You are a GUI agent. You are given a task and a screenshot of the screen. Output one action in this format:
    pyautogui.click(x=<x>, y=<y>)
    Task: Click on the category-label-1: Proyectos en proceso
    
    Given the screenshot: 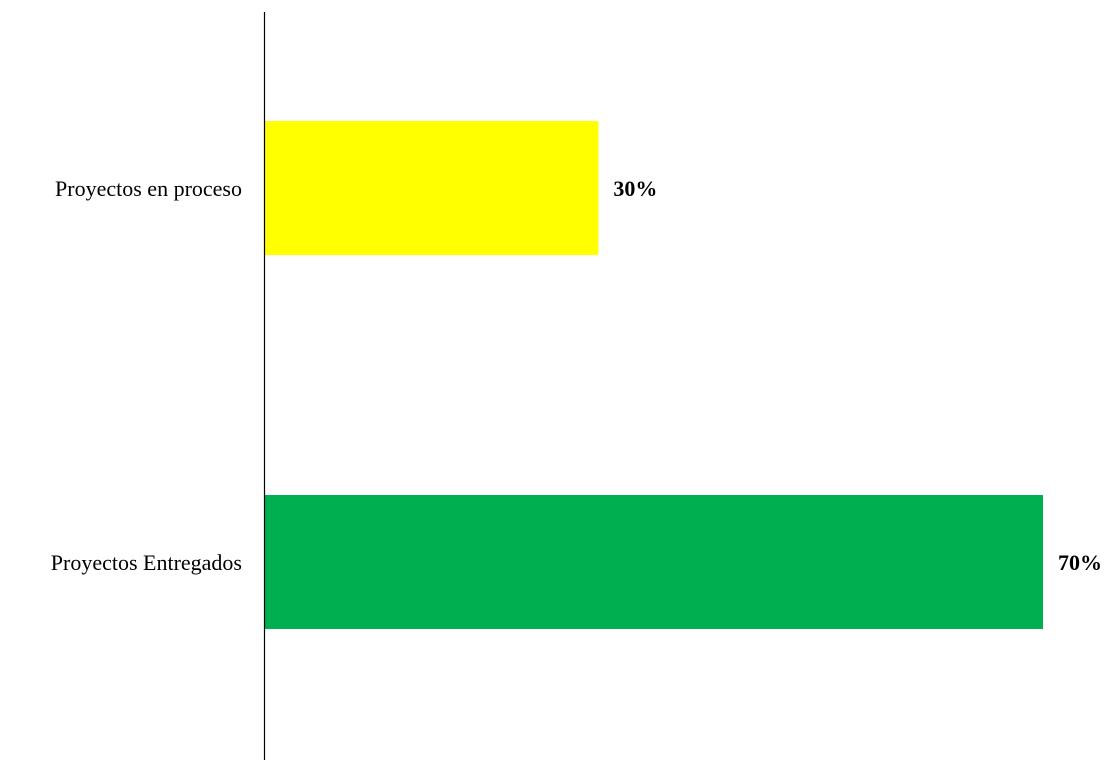 What is the action you would take?
    pyautogui.click(x=148, y=188)
    